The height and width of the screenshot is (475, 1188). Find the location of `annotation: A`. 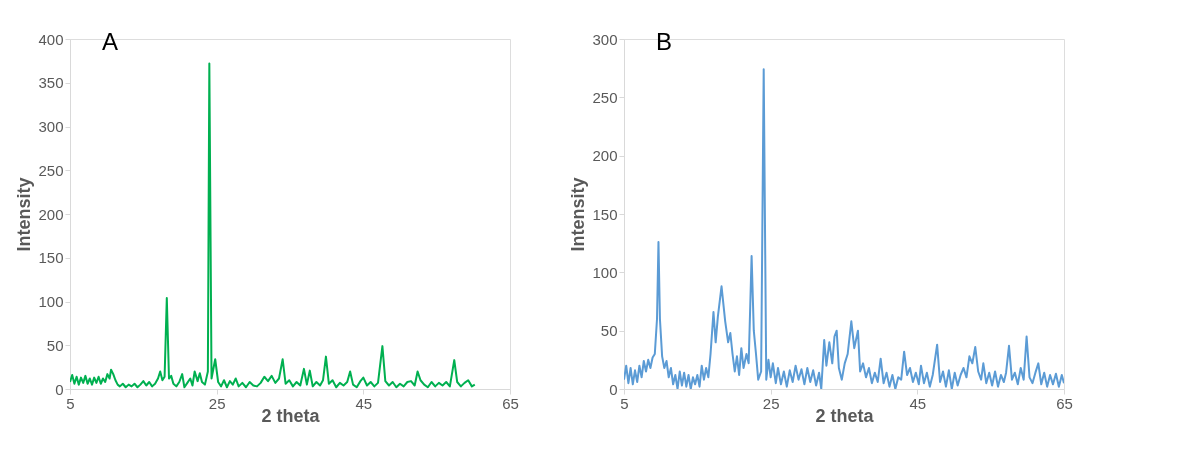

annotation: A is located at coordinates (110, 41).